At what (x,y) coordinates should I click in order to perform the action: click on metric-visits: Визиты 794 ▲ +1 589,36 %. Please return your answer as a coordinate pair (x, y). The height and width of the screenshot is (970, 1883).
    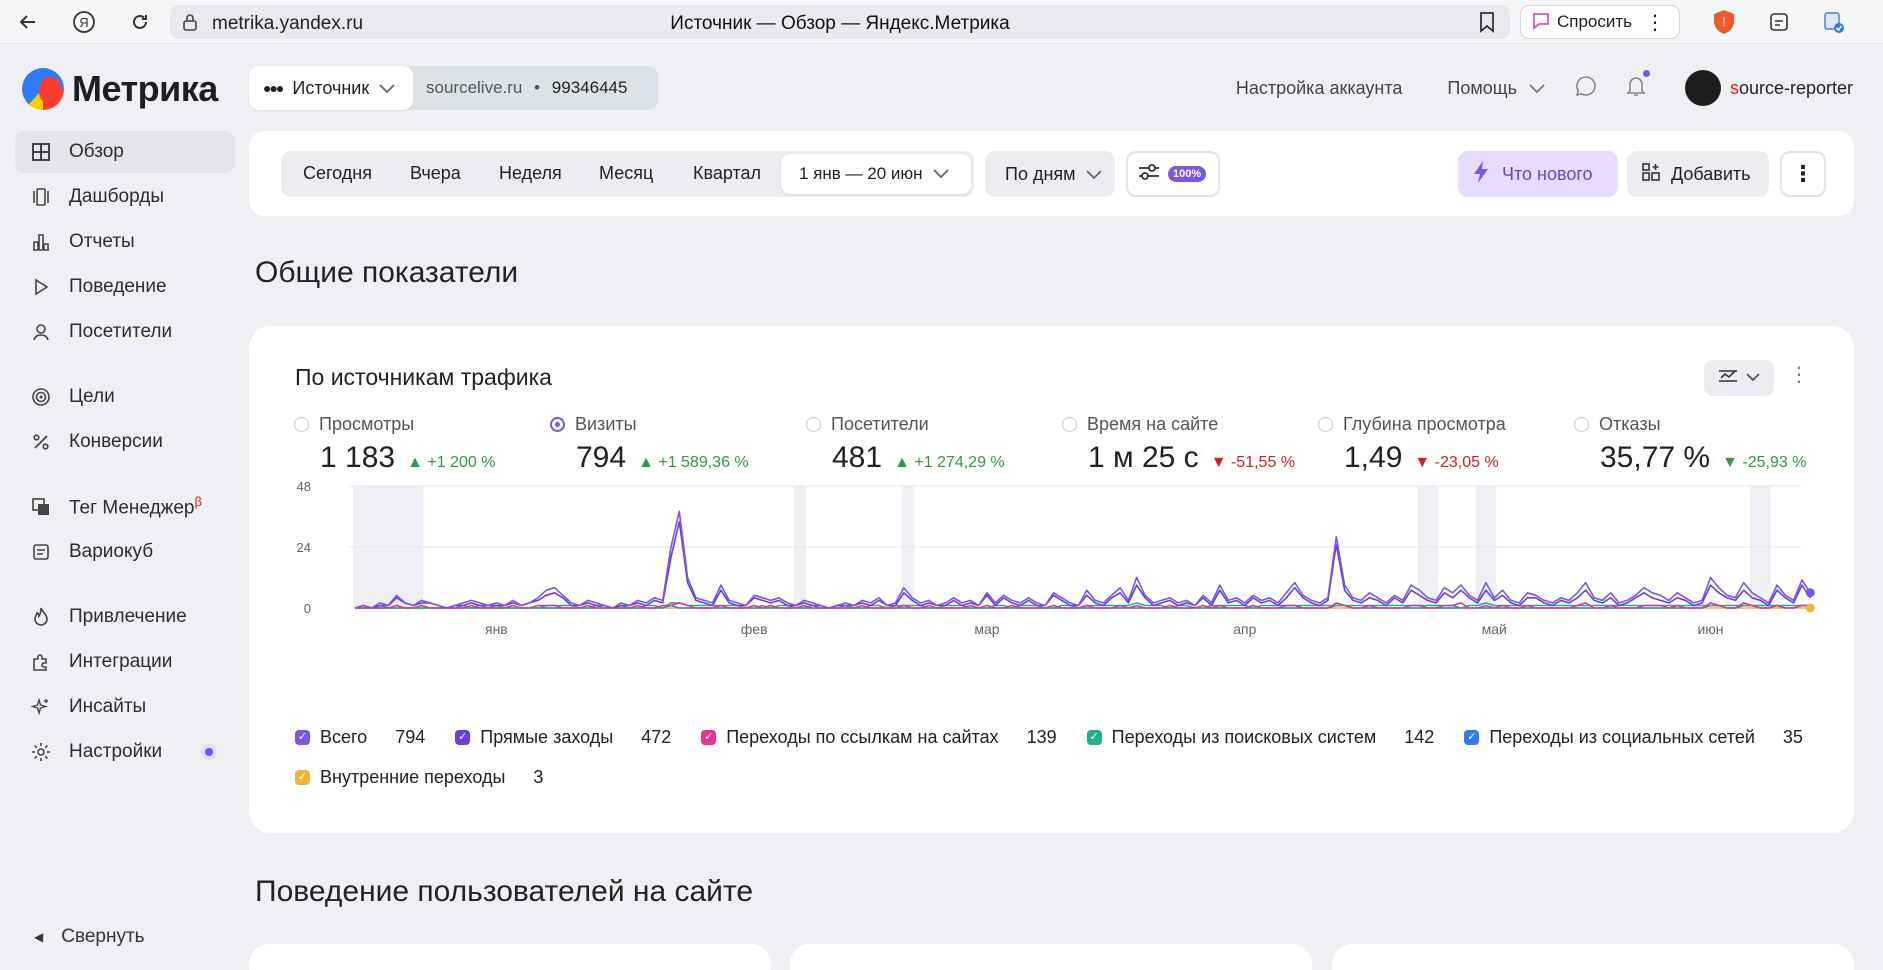
    Looking at the image, I should click on (649, 444).